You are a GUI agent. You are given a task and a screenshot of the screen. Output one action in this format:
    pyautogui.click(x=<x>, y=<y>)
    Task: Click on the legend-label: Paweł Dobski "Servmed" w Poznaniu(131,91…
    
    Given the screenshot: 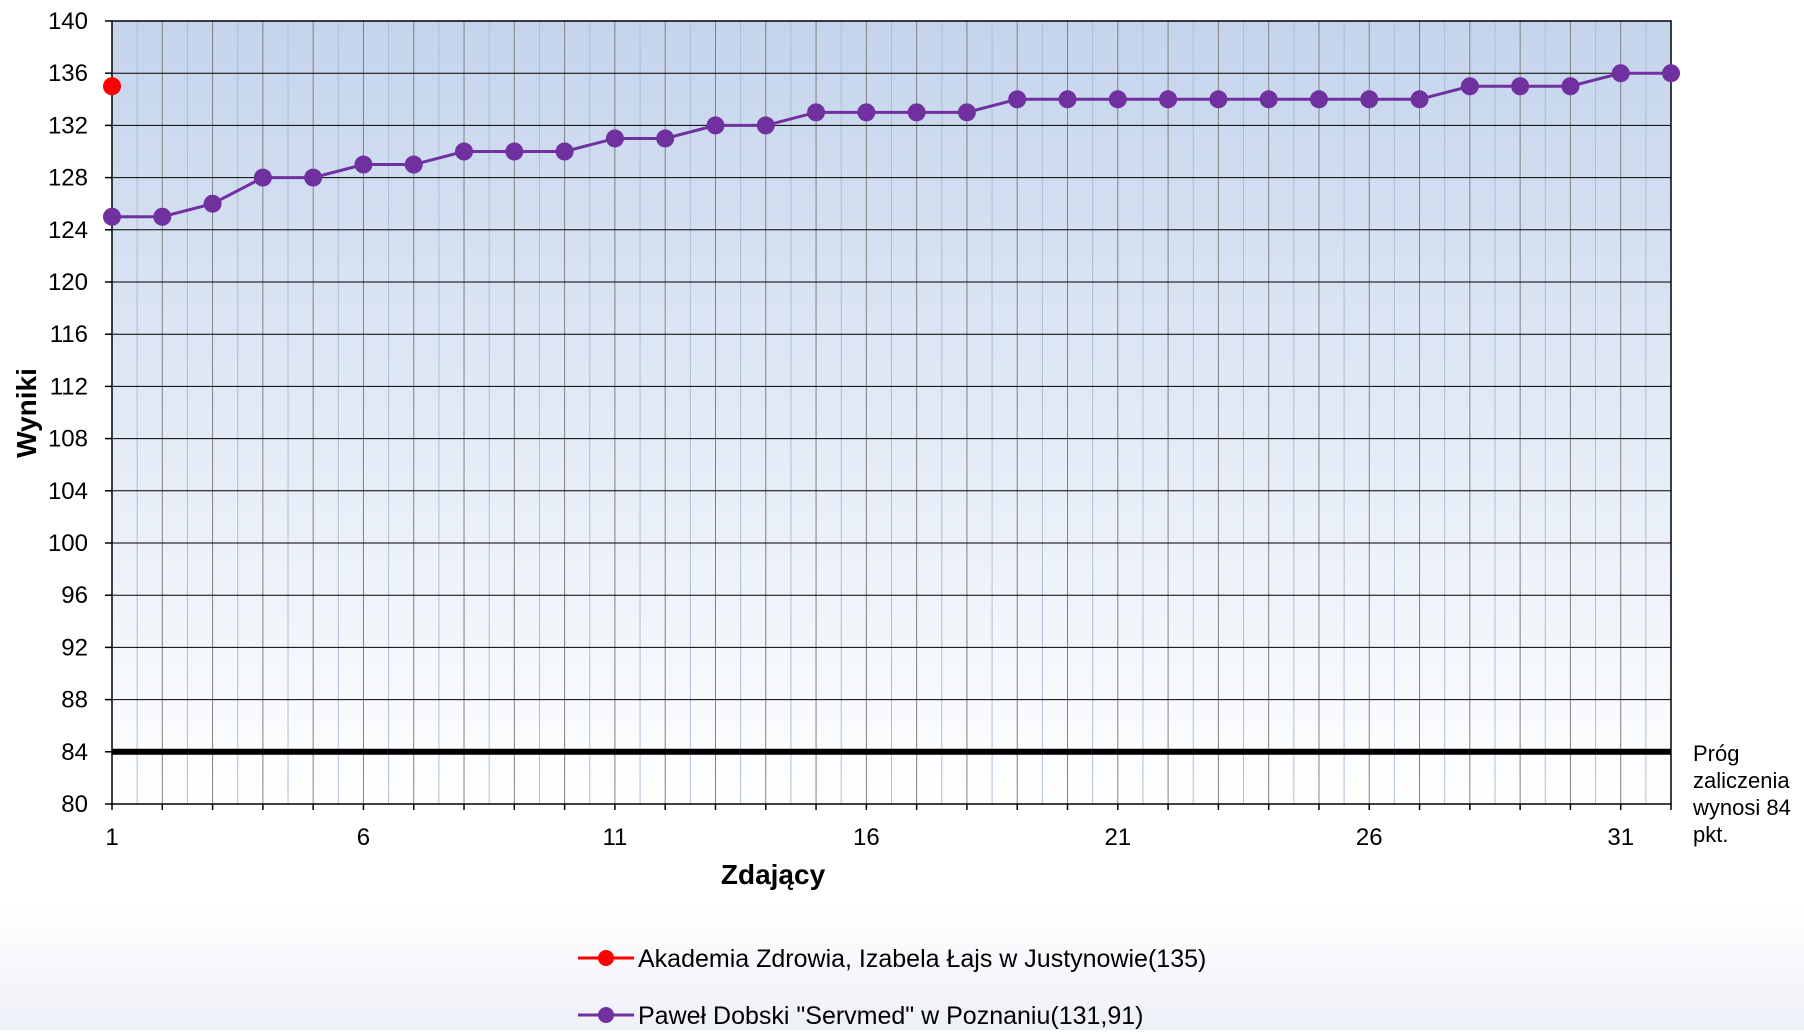 What is the action you would take?
    pyautogui.click(x=891, y=1016)
    